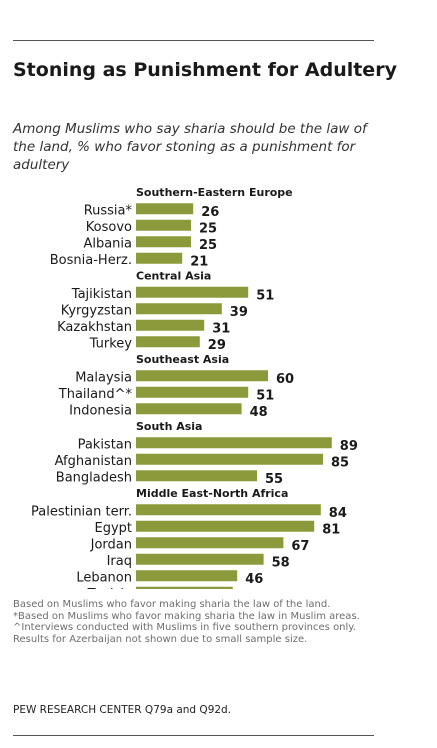 This screenshot has width=437, height=748. What do you see at coordinates (212, 493) in the screenshot?
I see `group-header: Middle East-North Africa` at bounding box center [212, 493].